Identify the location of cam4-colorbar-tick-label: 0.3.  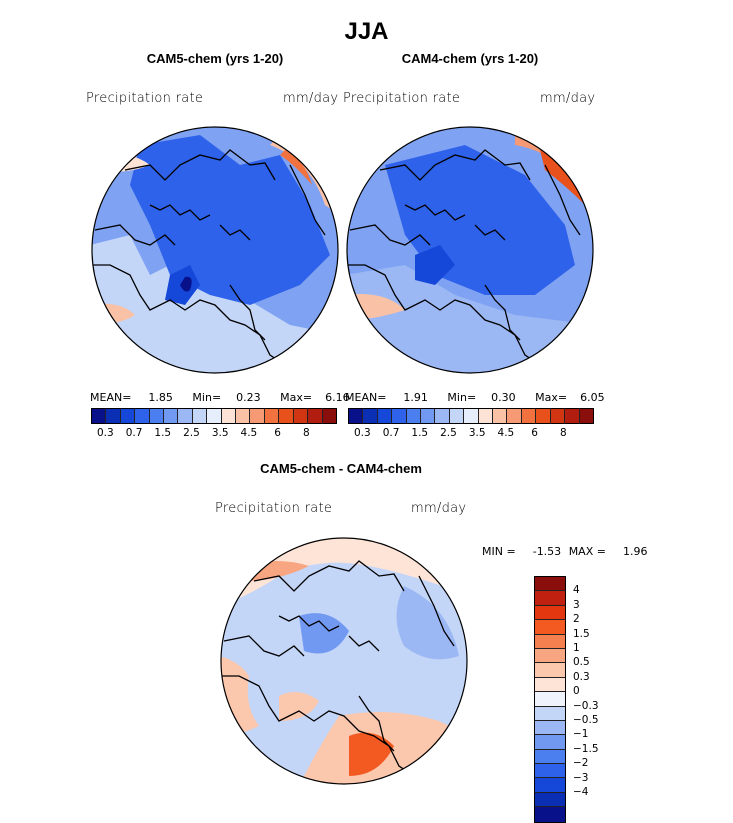
(362, 433).